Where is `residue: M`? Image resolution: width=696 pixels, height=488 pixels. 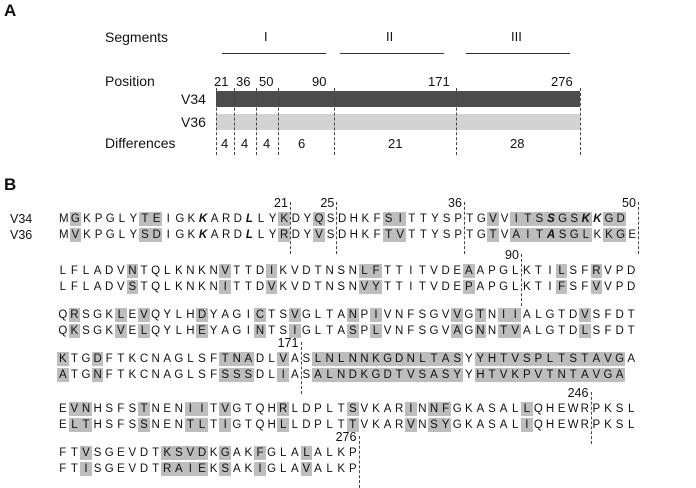
residue: M is located at coordinates (64, 235).